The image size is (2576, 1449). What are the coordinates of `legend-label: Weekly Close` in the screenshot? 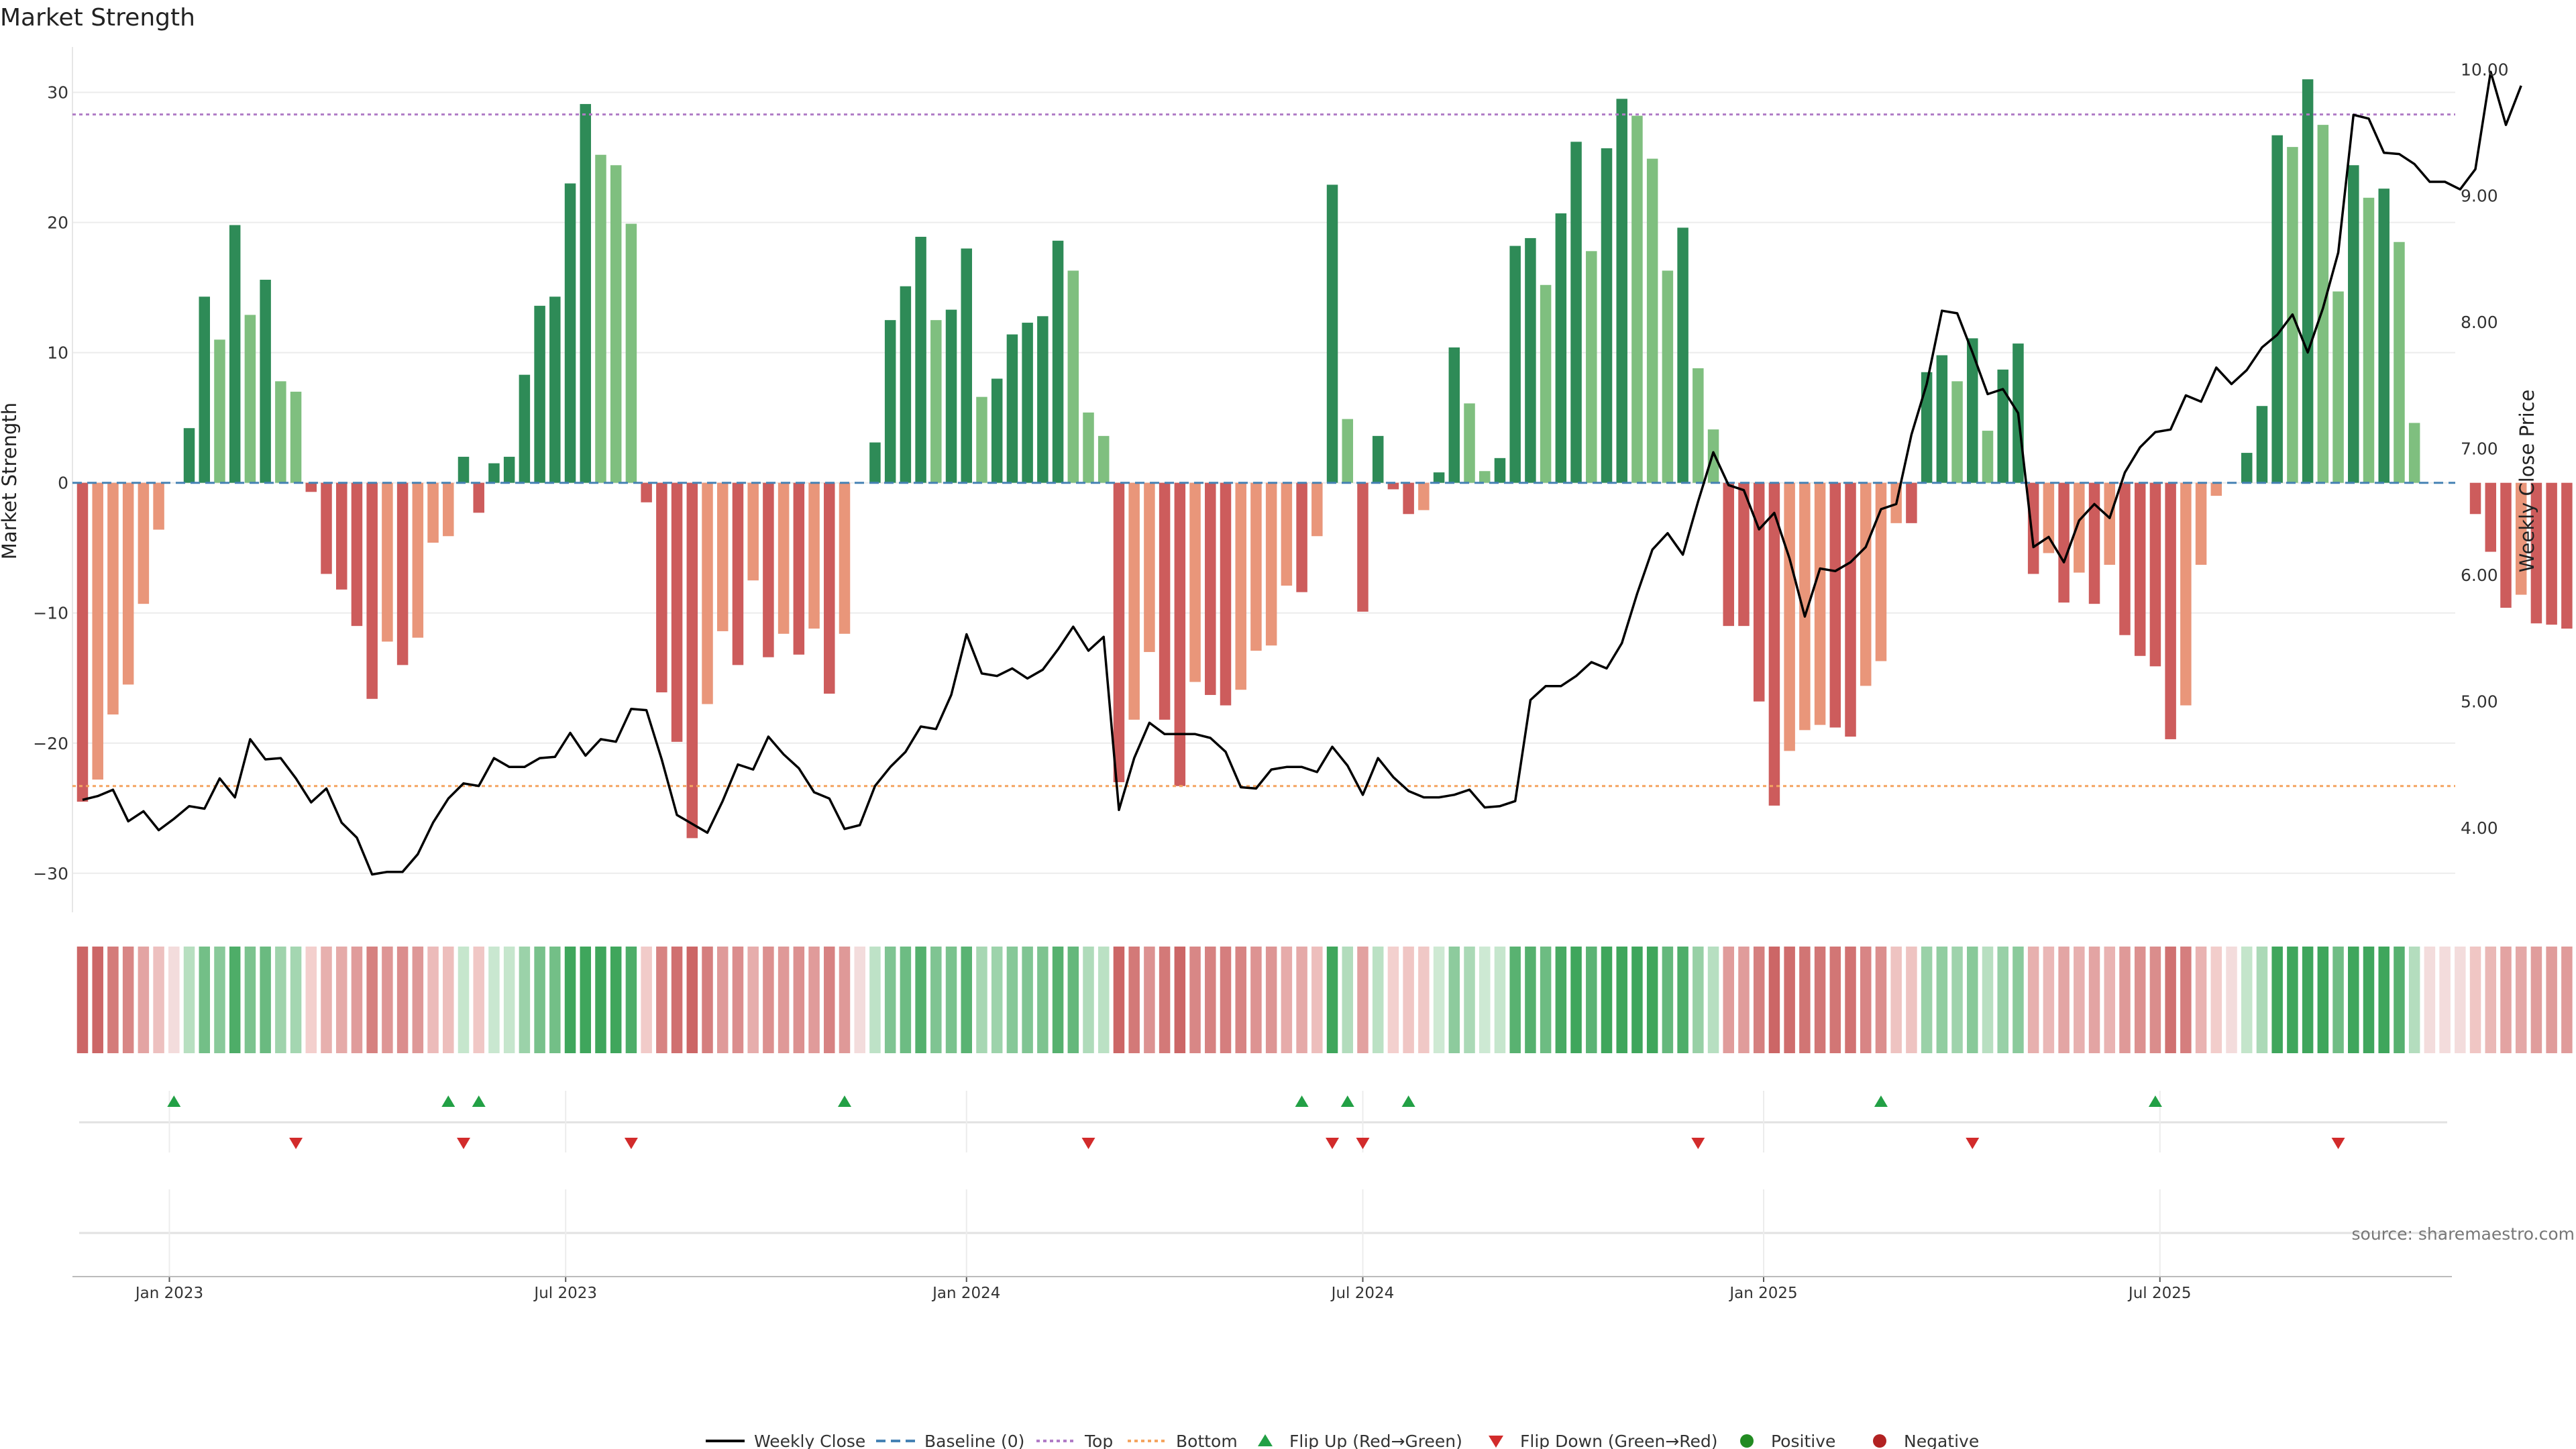 It's located at (809, 1440).